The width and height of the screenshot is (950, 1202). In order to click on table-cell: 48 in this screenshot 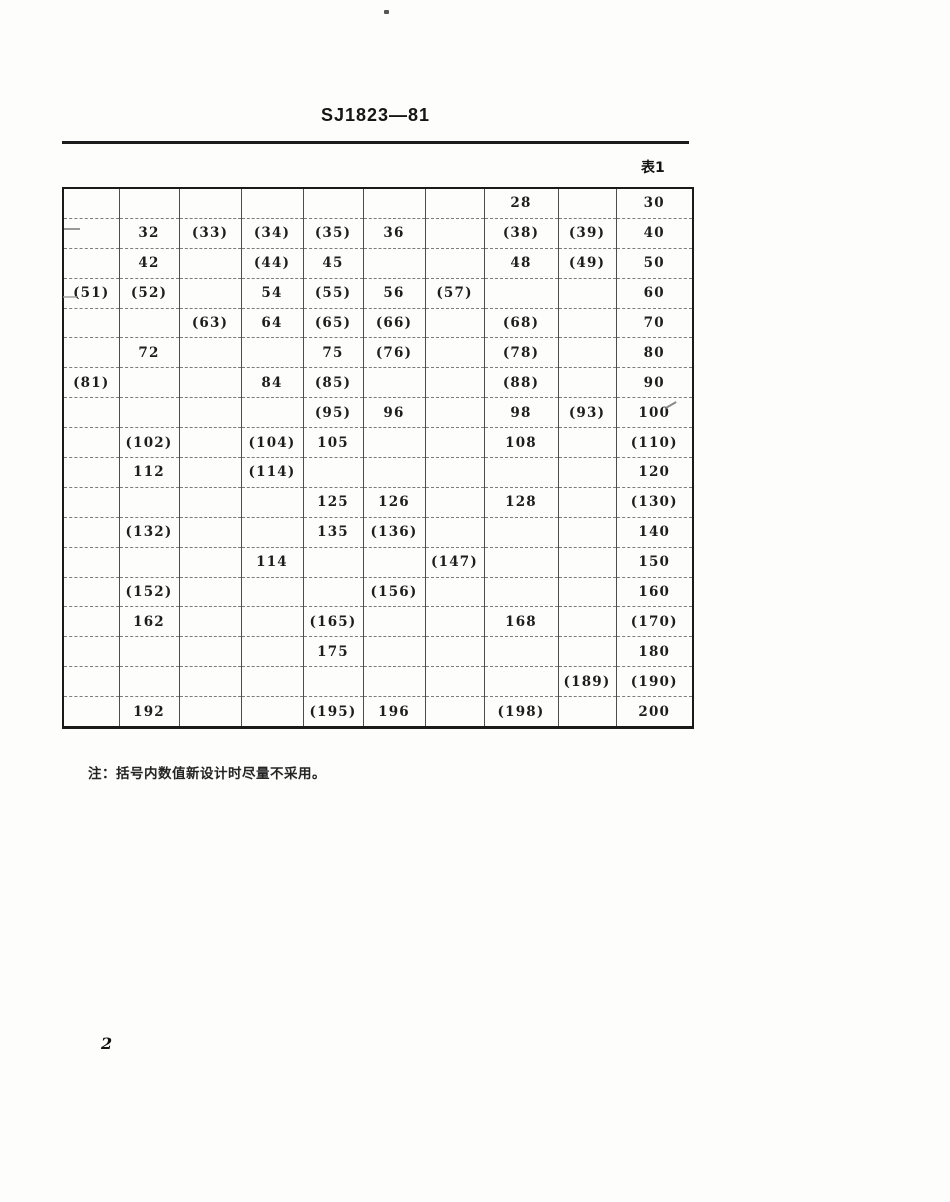, I will do `click(520, 263)`.